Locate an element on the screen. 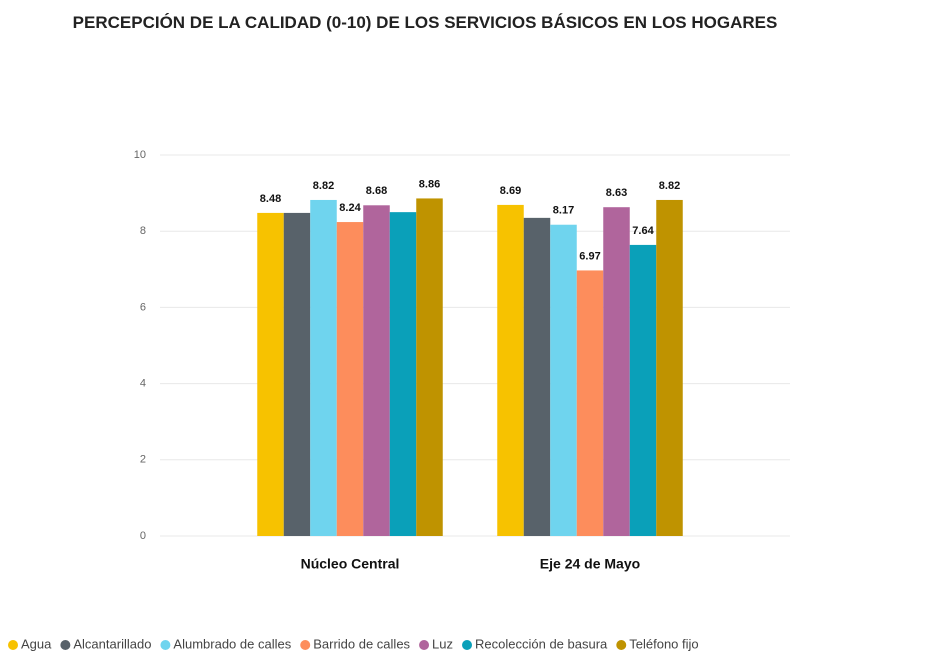  legend-label: Teléfono fijo is located at coordinates (663, 643).